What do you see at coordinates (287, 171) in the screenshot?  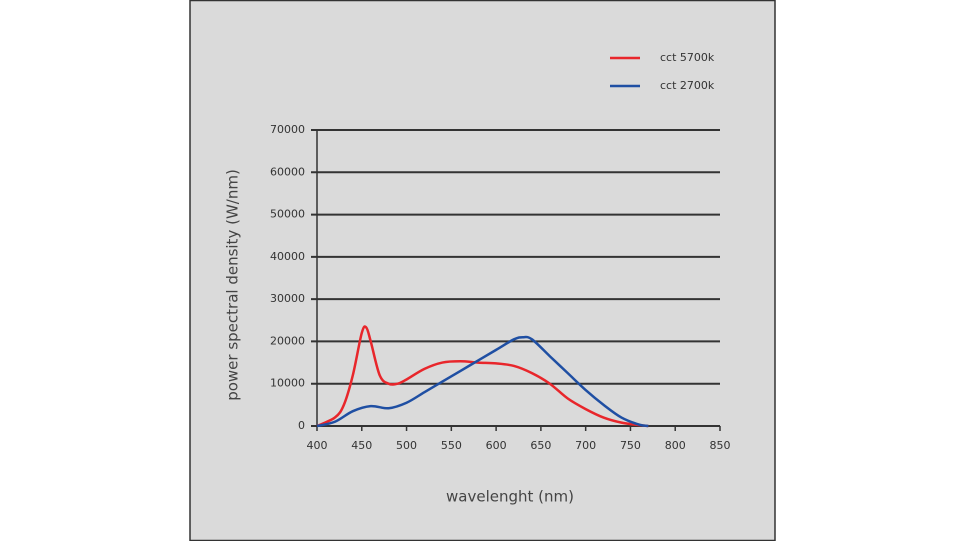 I see `y-tick-label: 60000` at bounding box center [287, 171].